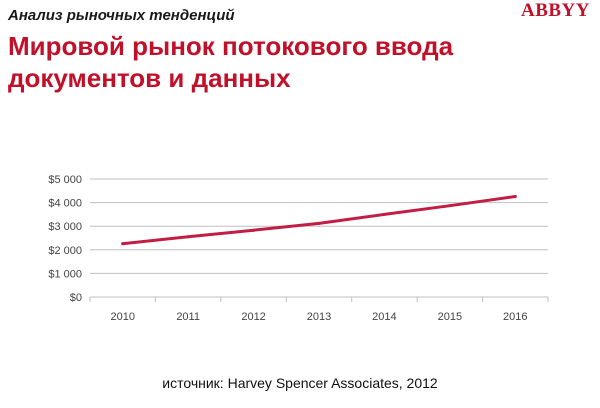 The image size is (600, 408). I want to click on x-tick-label: 2013, so click(319, 317).